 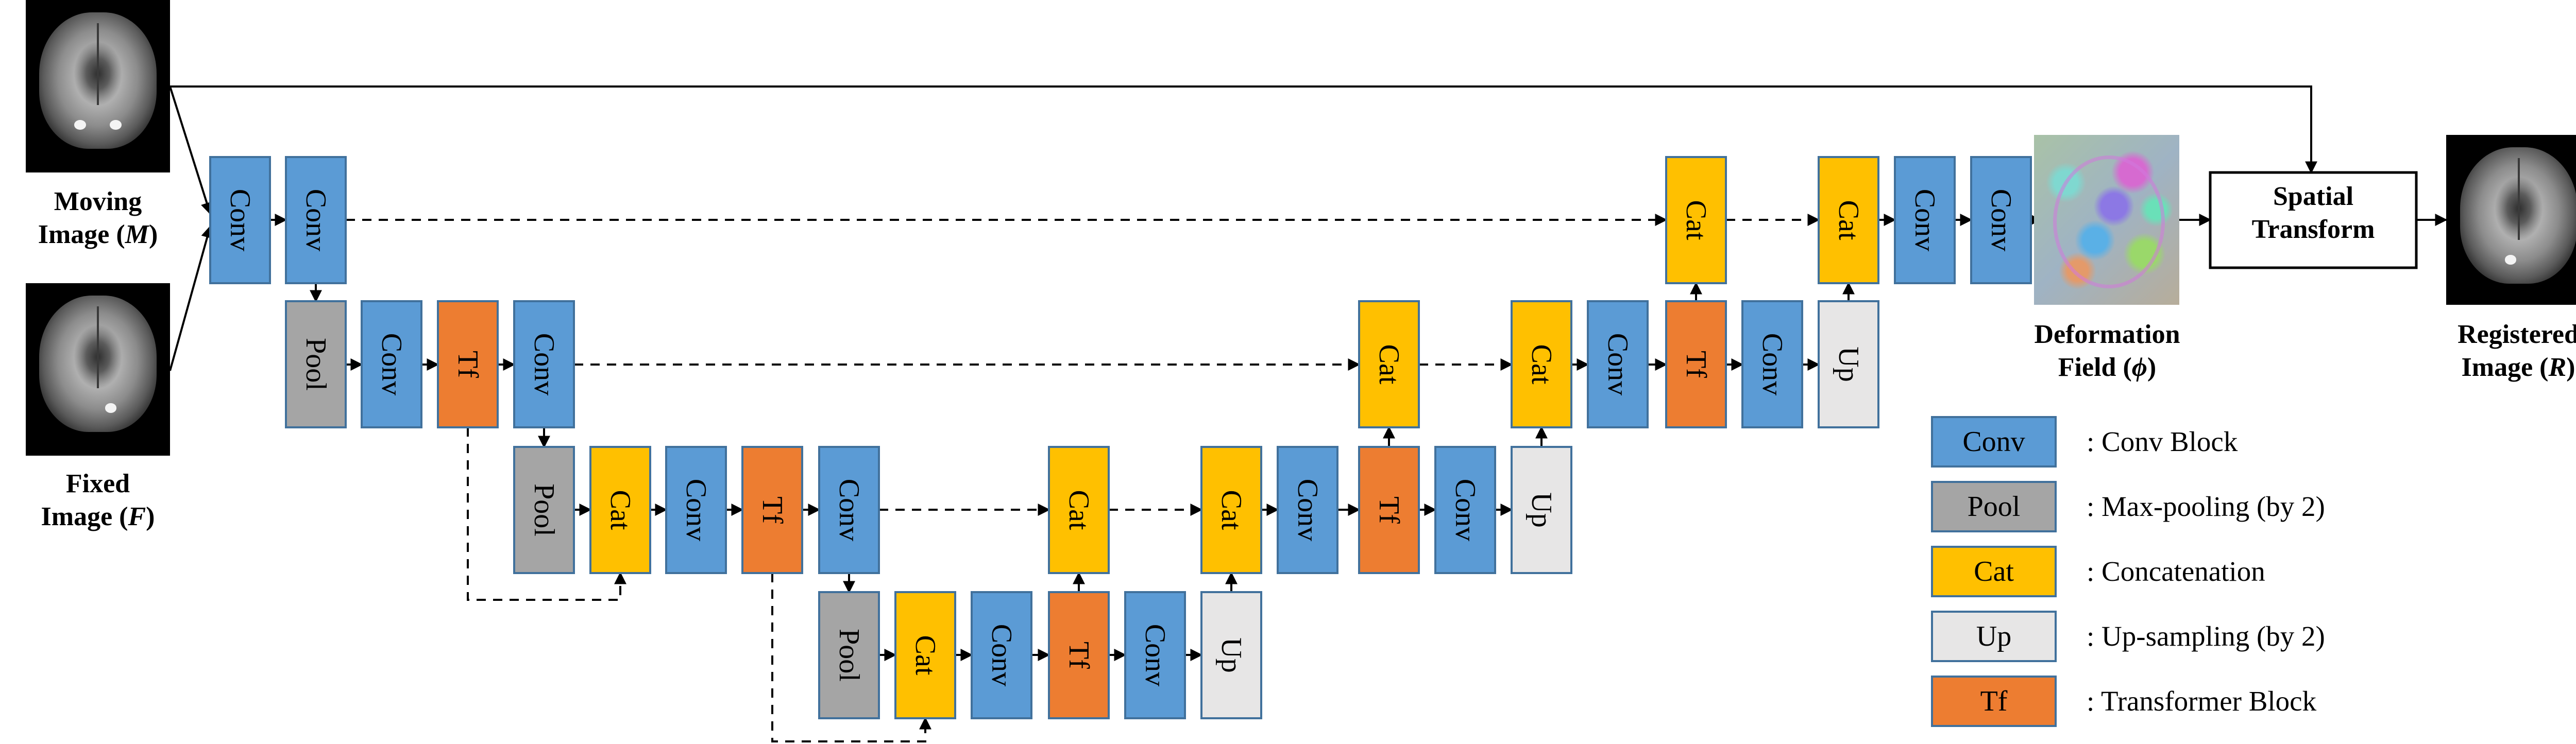 I want to click on deformation-field-caption-line1: Deformation, so click(x=2107, y=334).